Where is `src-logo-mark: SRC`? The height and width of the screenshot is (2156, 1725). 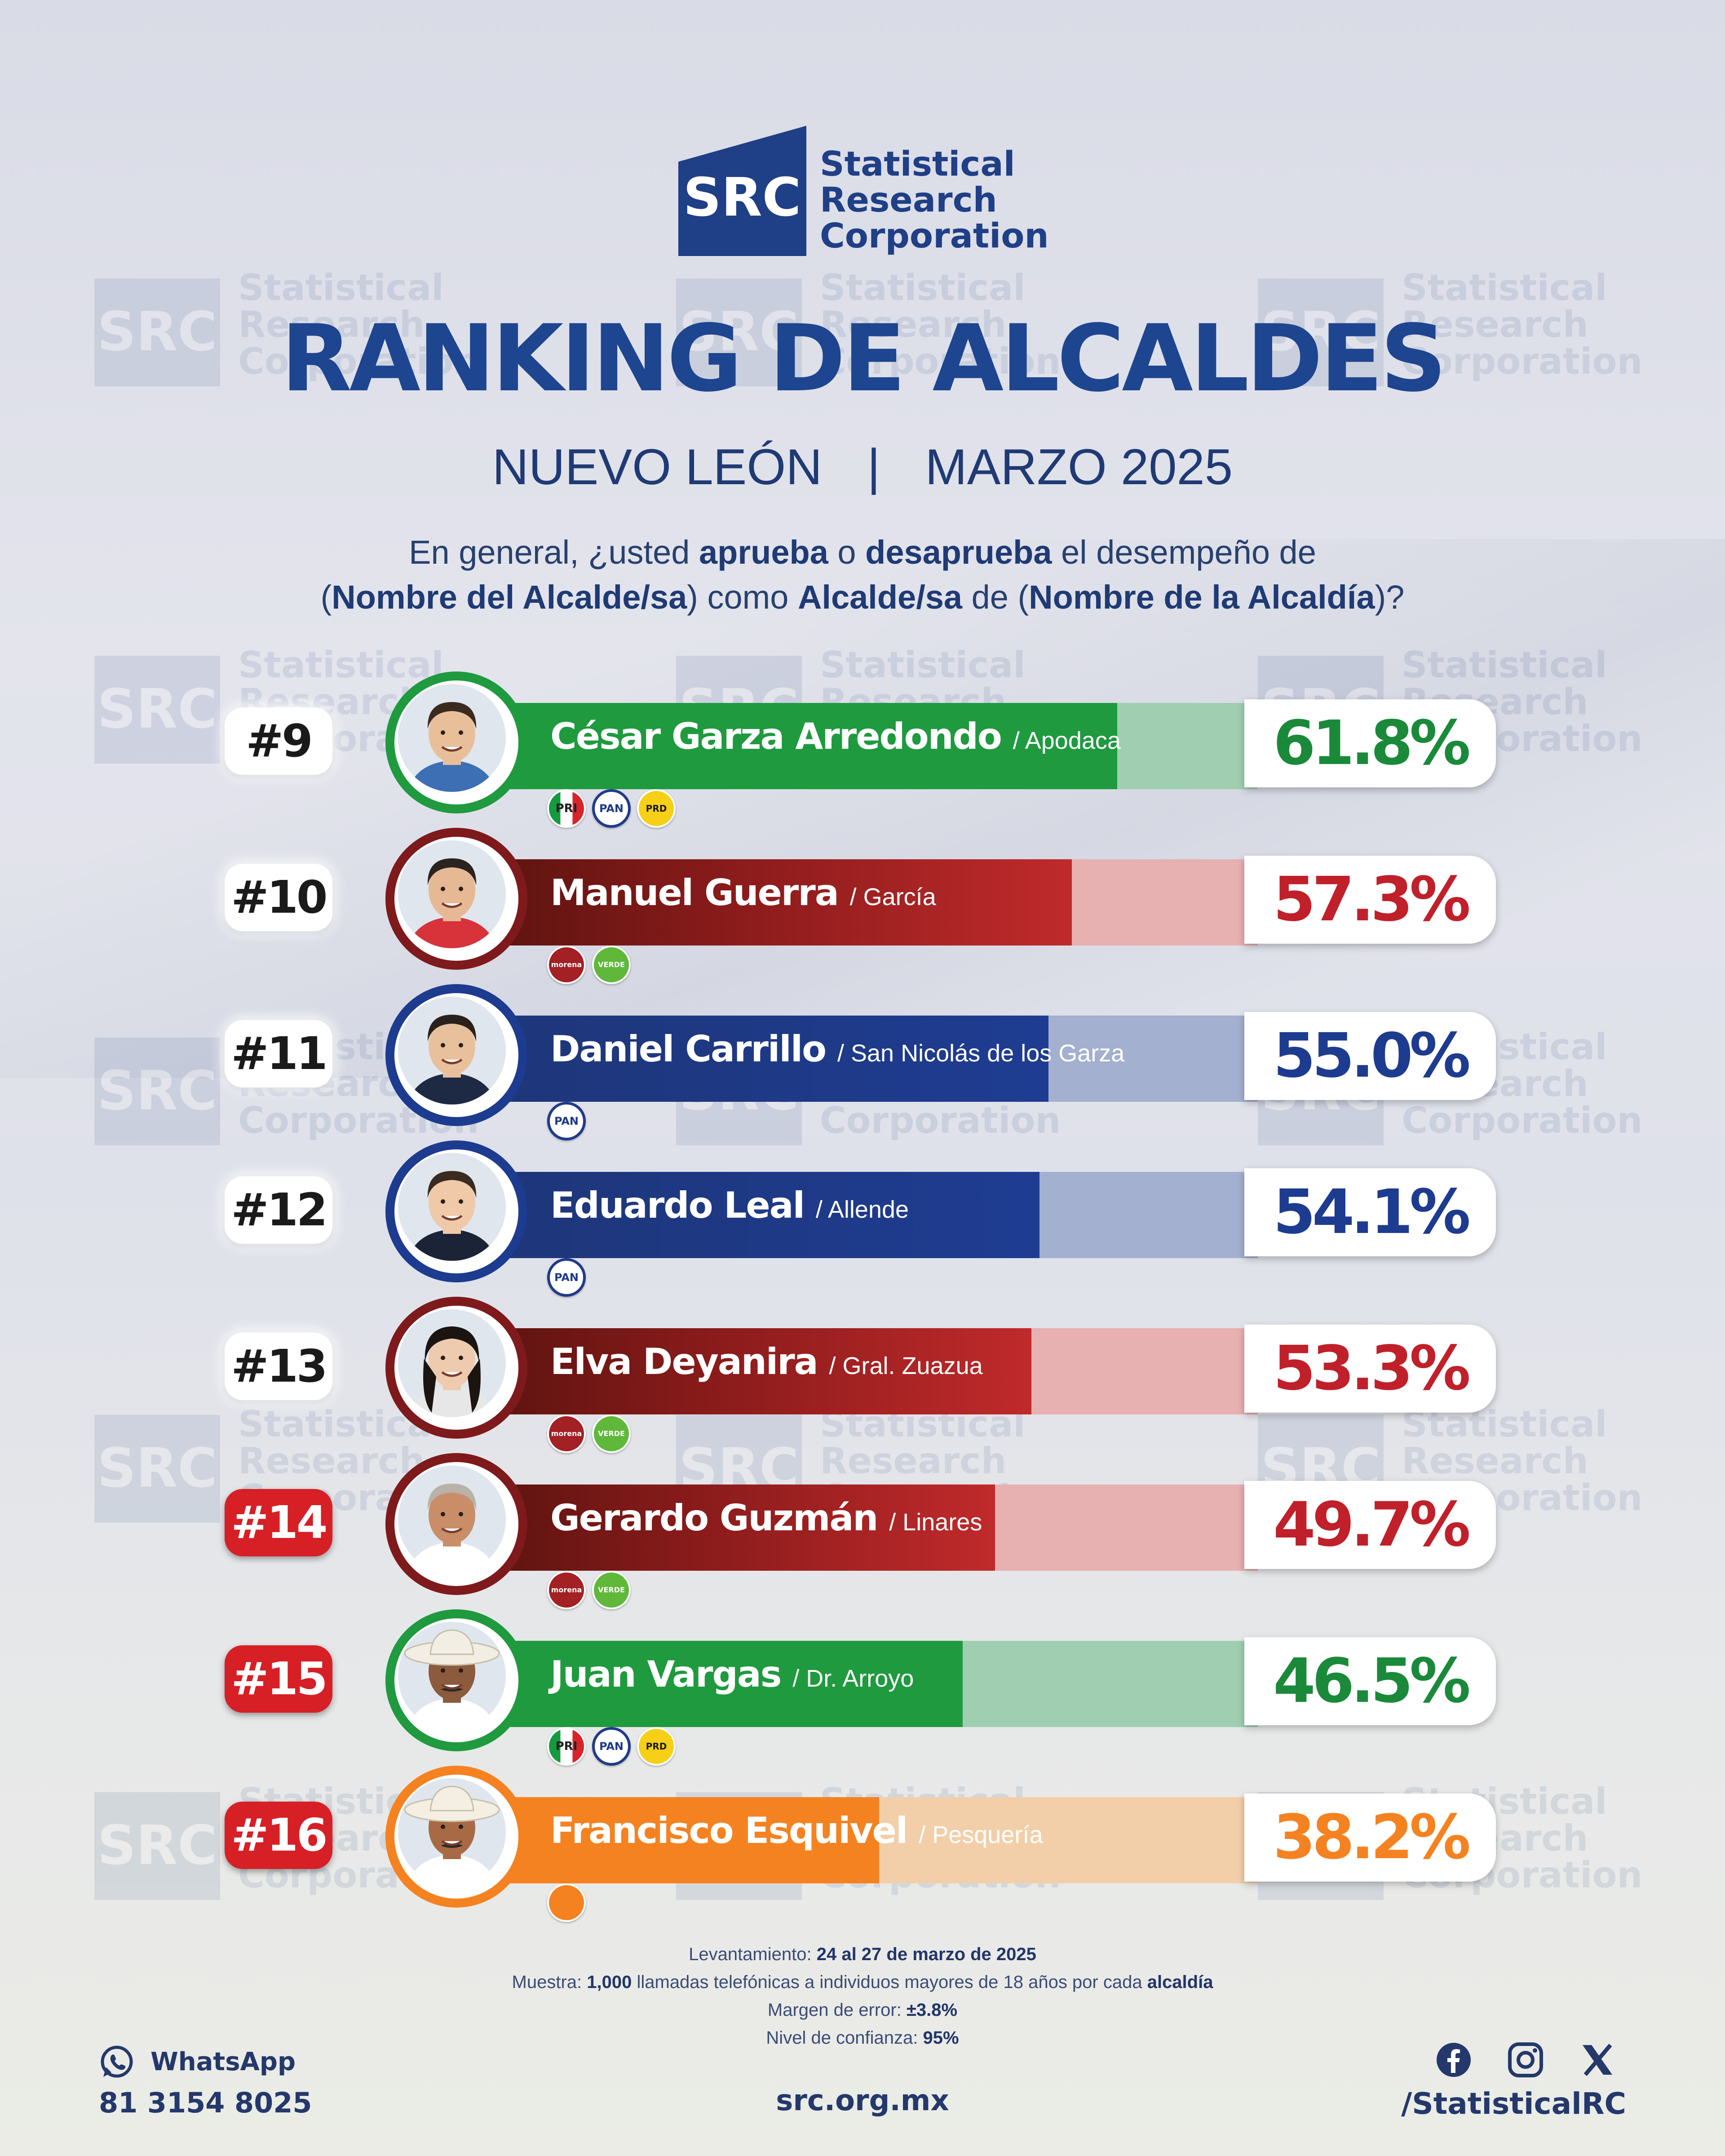
src-logo-mark: SRC is located at coordinates (742, 191).